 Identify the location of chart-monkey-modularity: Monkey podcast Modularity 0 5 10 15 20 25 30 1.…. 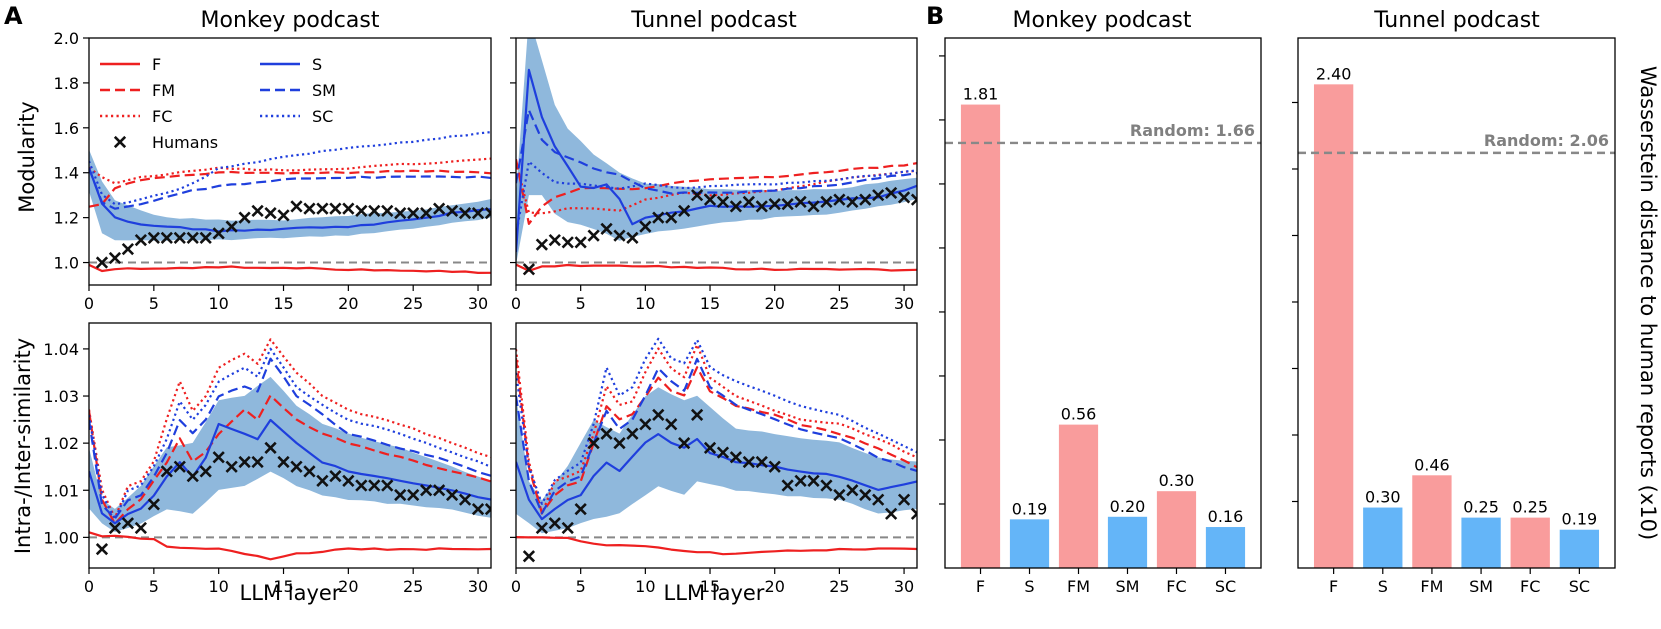
(253, 160).